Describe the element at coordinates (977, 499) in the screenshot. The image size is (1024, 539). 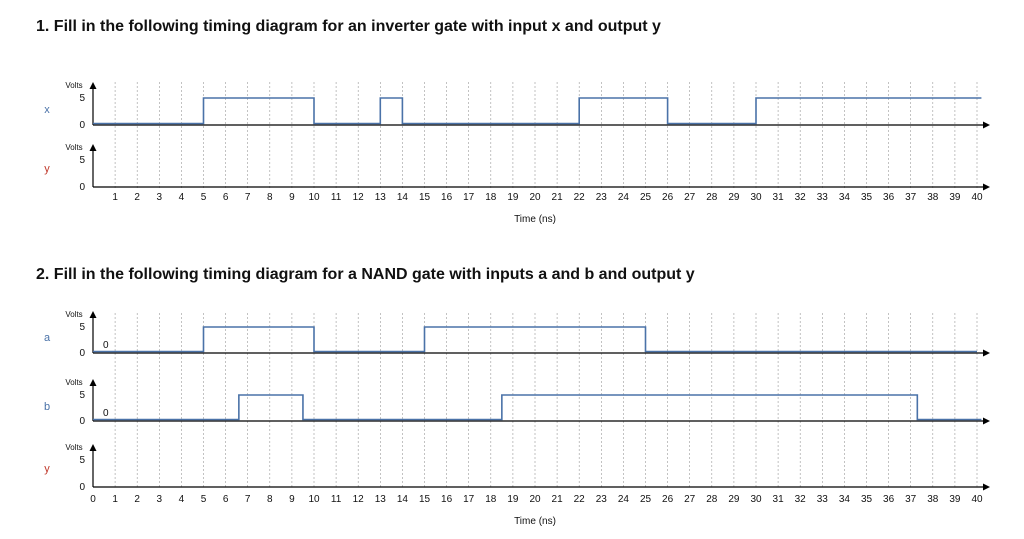
I see `q2-tick-label: 40` at that location.